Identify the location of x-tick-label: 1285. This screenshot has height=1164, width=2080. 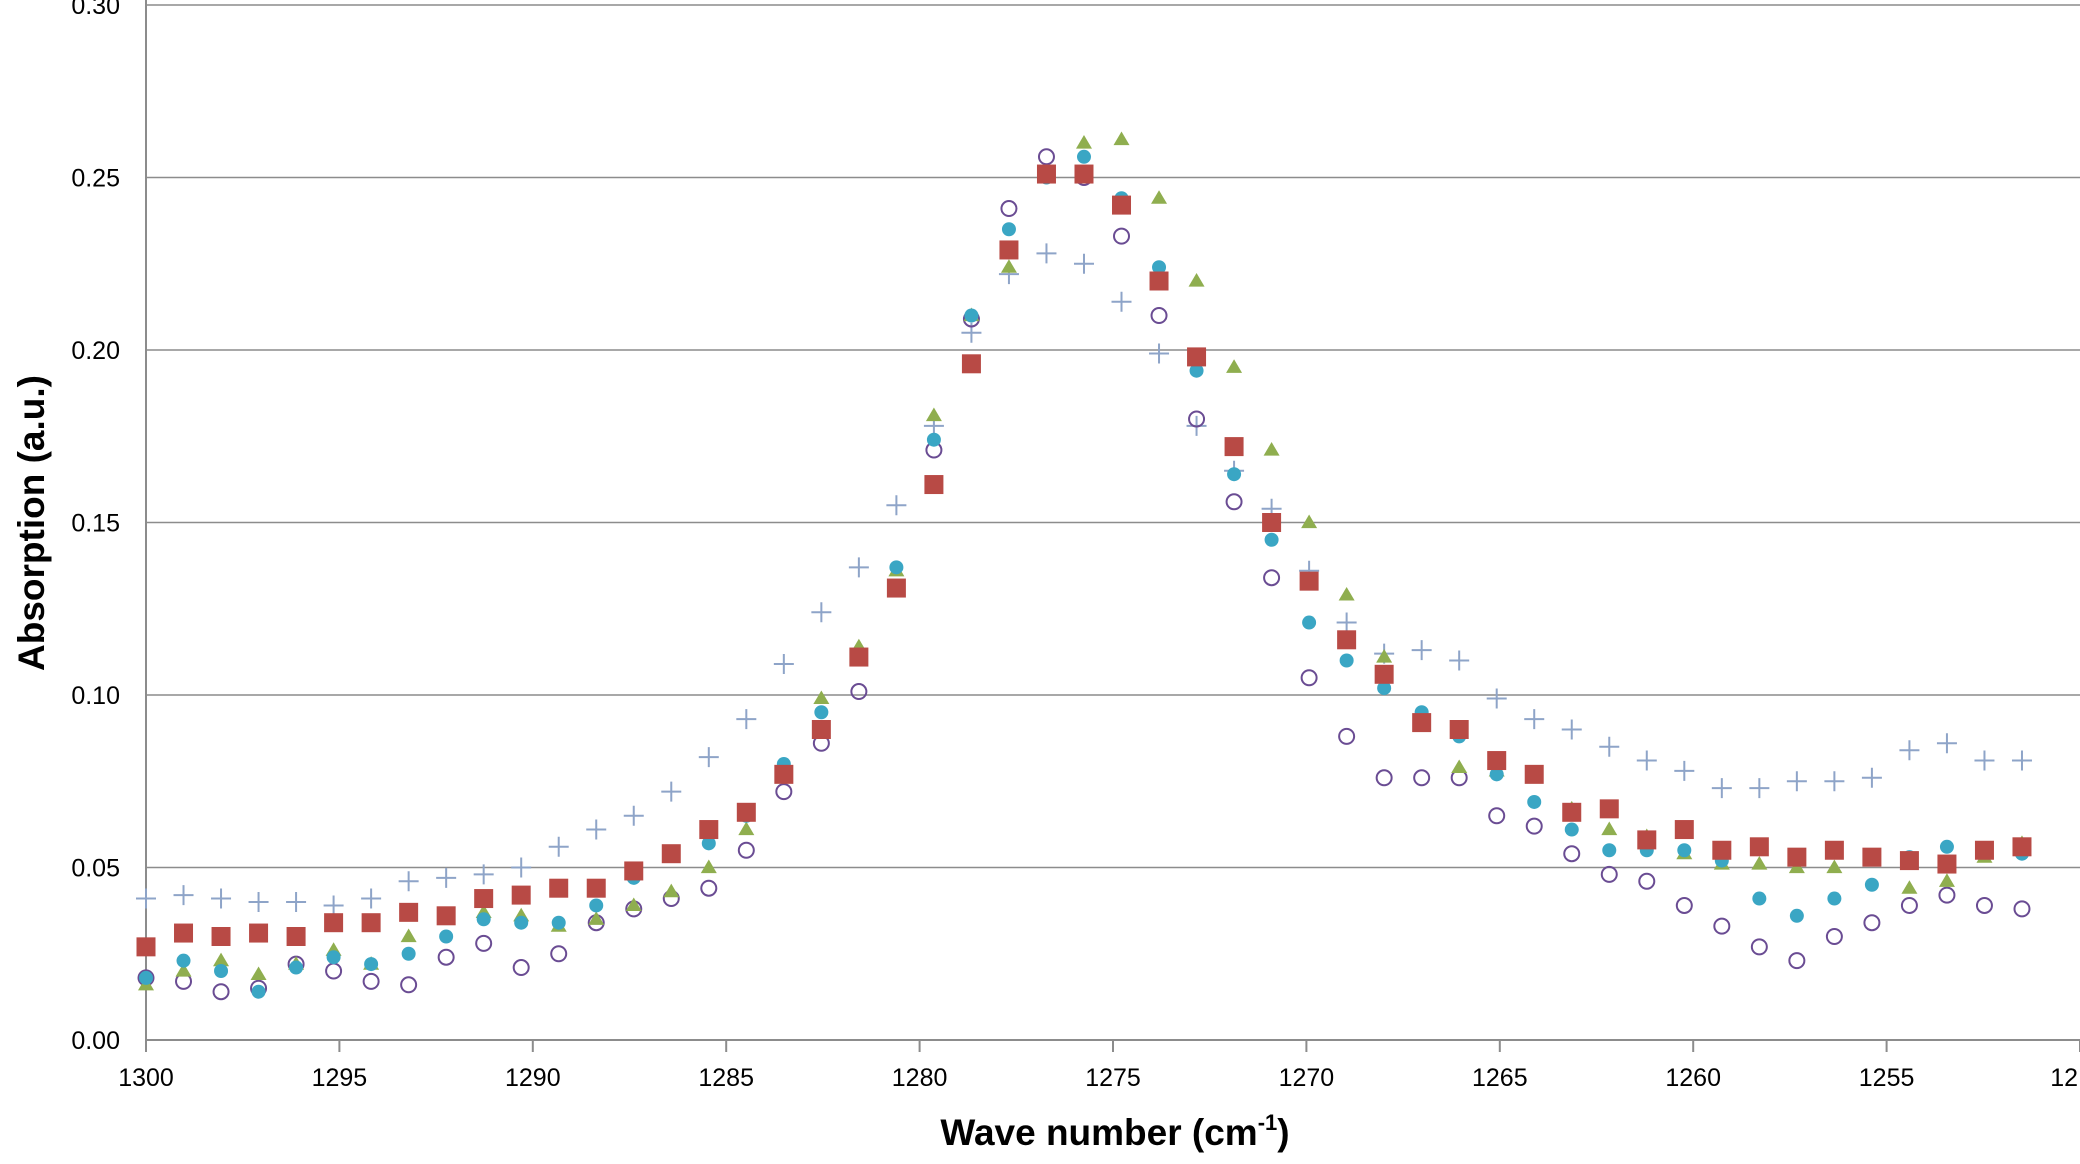
(726, 1078).